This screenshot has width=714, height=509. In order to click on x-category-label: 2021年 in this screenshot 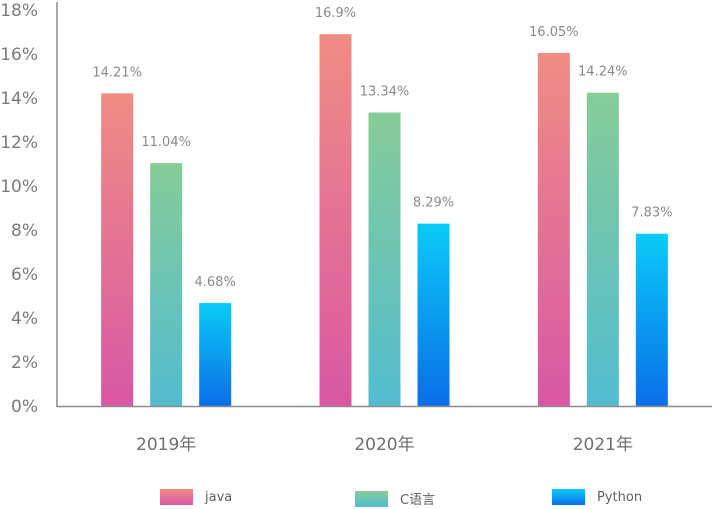, I will do `click(603, 445)`.